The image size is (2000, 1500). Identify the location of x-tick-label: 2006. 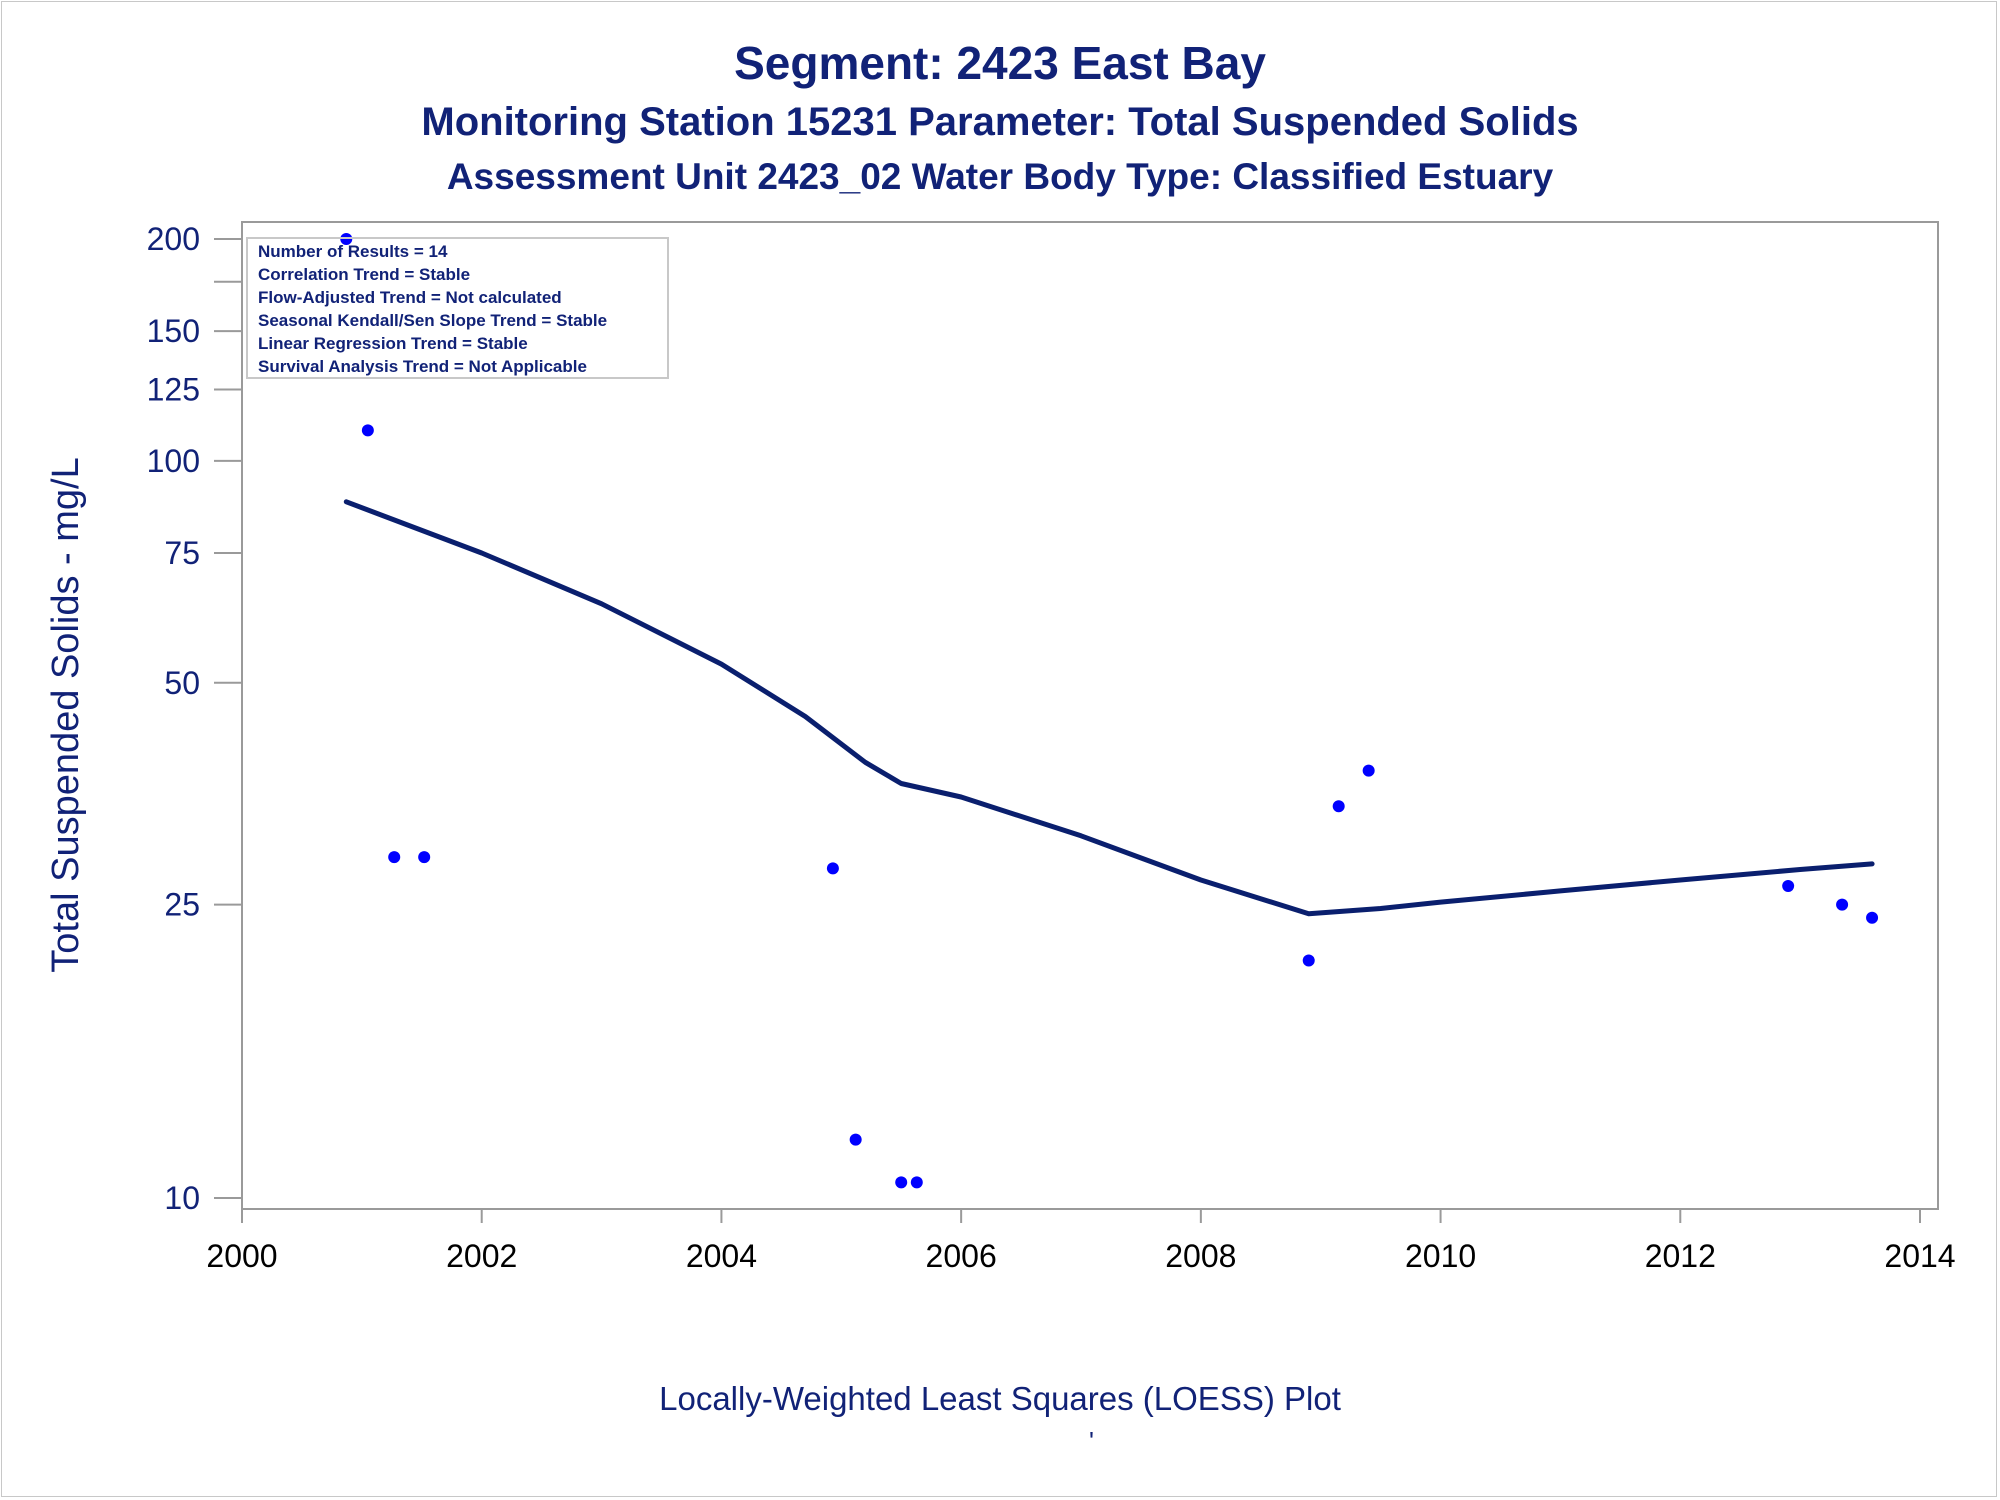
(961, 1256).